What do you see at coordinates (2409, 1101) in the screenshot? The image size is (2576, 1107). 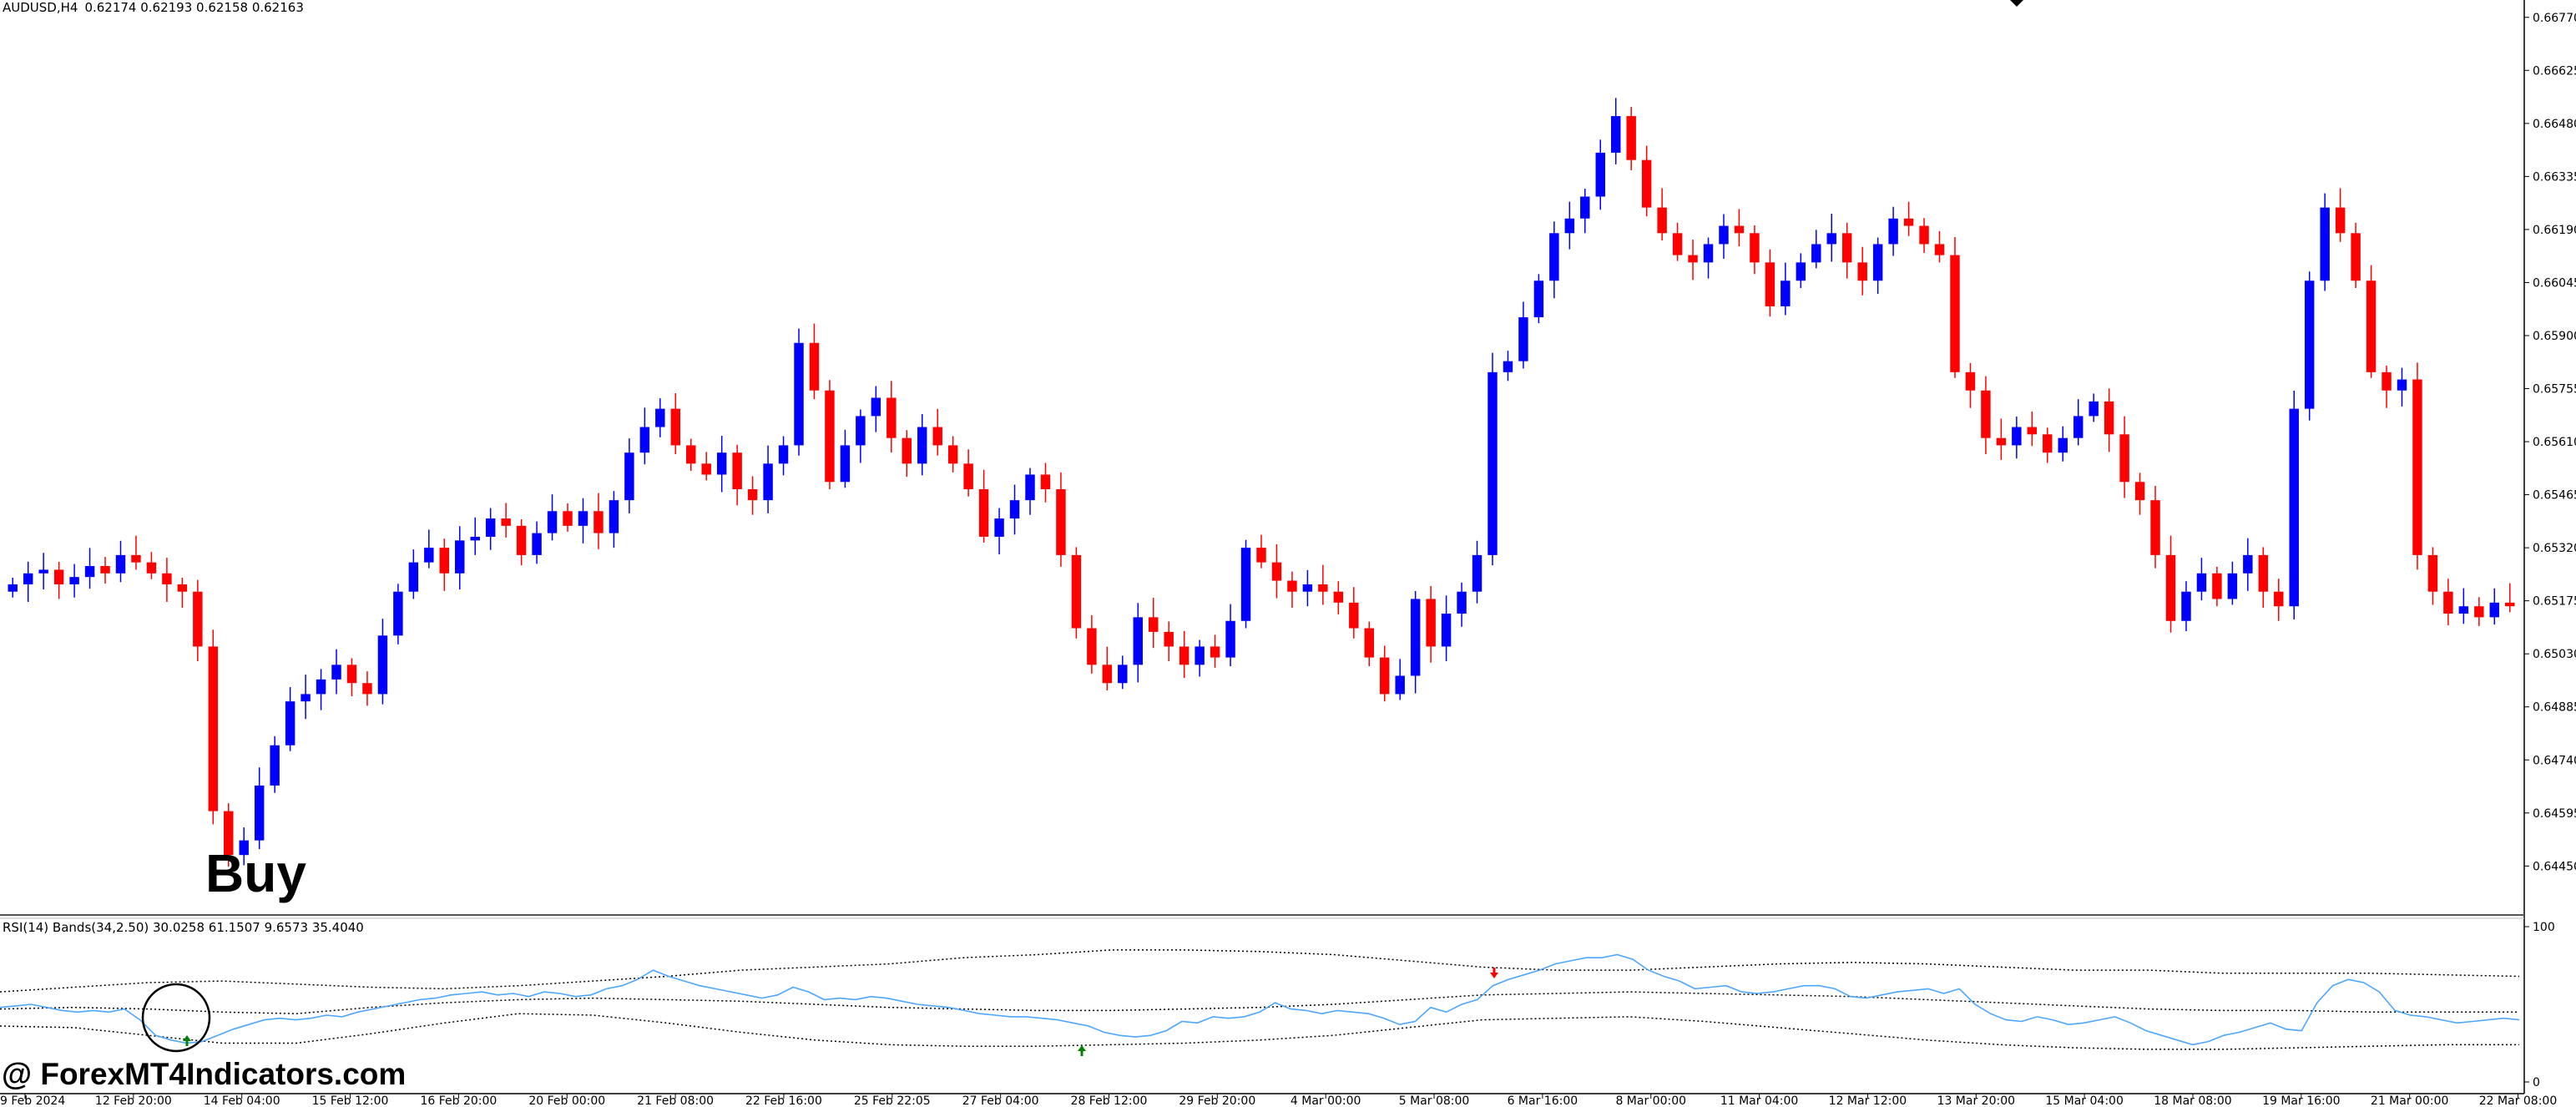 I see `time-tick-label: 21 Mar 00:00` at bounding box center [2409, 1101].